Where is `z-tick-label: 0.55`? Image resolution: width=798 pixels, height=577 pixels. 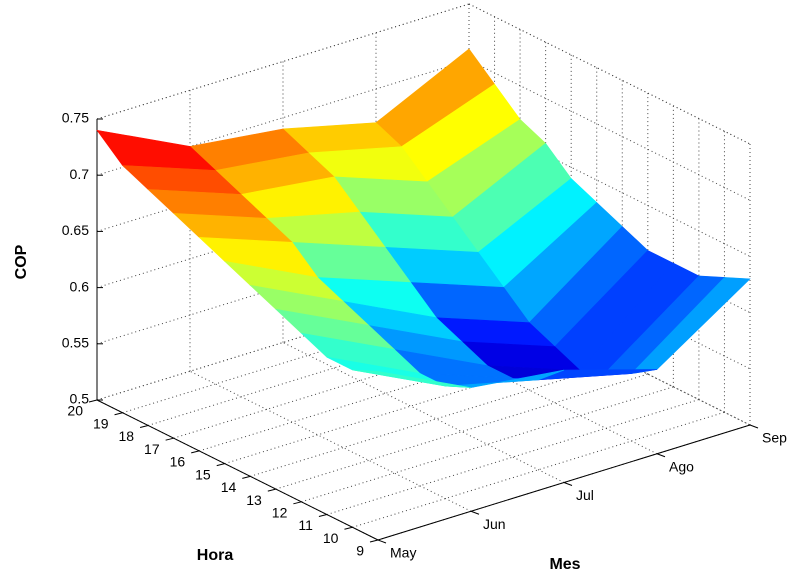 z-tick-label: 0.55 is located at coordinates (75, 343).